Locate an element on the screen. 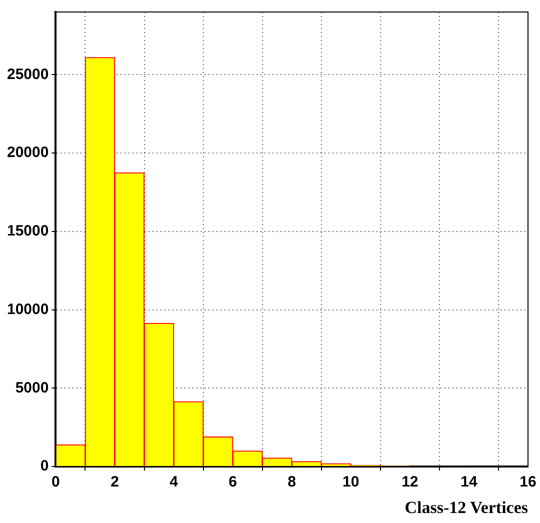  y-tick-label: 15000 is located at coordinates (27, 231).